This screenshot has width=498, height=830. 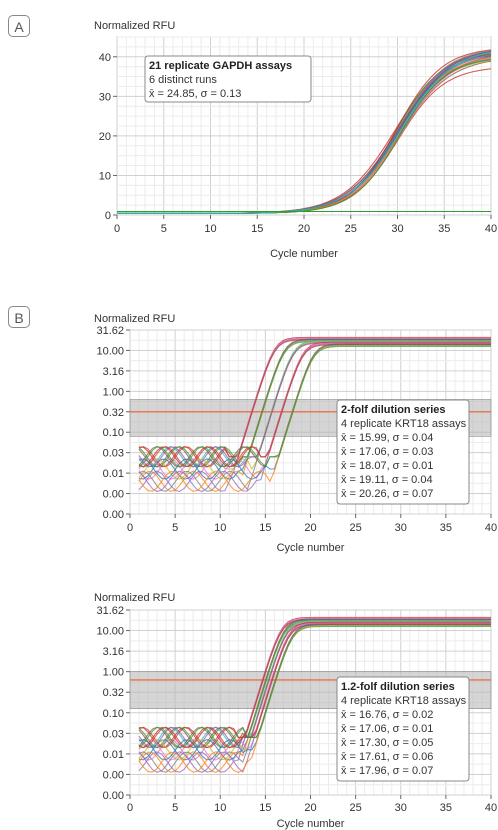 What do you see at coordinates (387, 729) in the screenshot?
I see `annotation-line: x̄ = 17.06, σ = 0.01` at bounding box center [387, 729].